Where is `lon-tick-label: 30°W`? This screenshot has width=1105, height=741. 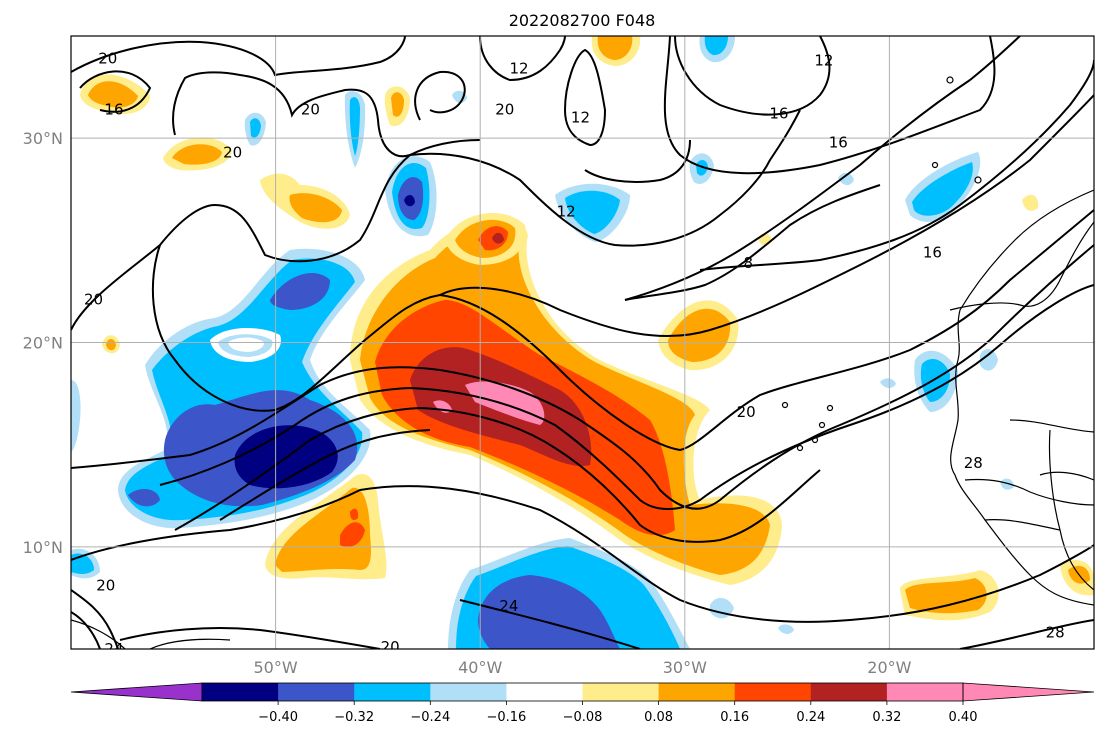
lon-tick-label: 30°W is located at coordinates (685, 667).